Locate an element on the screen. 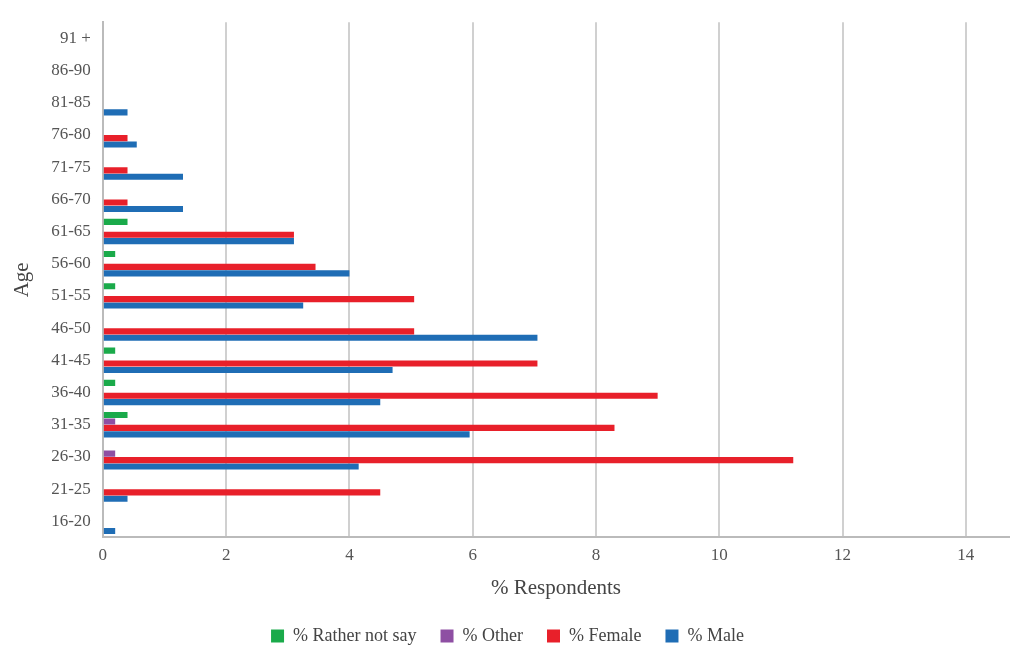 Image resolution: width=1011 pixels, height=655 pixels. legend-label: % Female is located at coordinates (605, 634).